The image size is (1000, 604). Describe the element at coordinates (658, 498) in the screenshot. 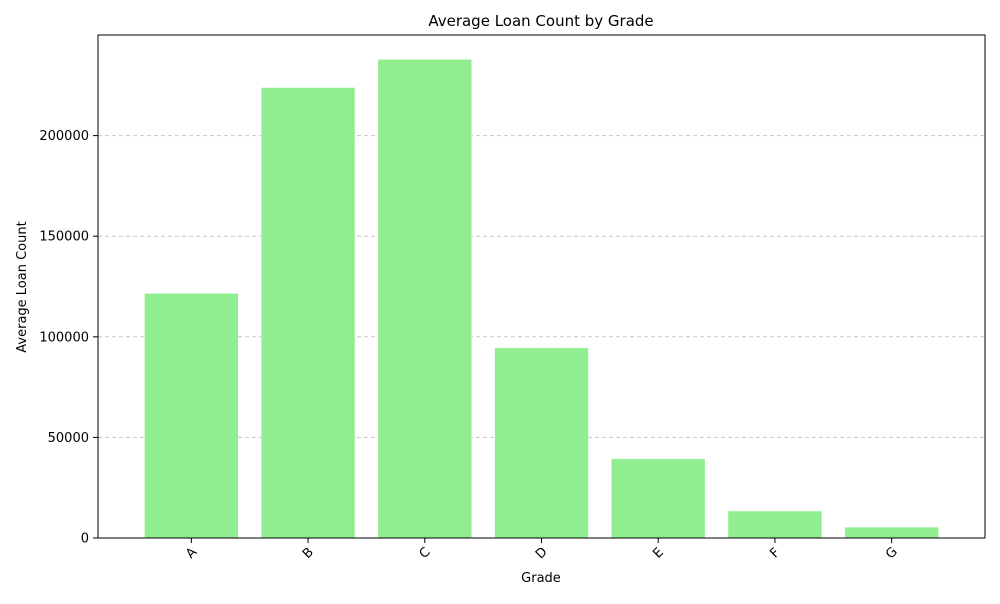

I see `bar-e` at that location.